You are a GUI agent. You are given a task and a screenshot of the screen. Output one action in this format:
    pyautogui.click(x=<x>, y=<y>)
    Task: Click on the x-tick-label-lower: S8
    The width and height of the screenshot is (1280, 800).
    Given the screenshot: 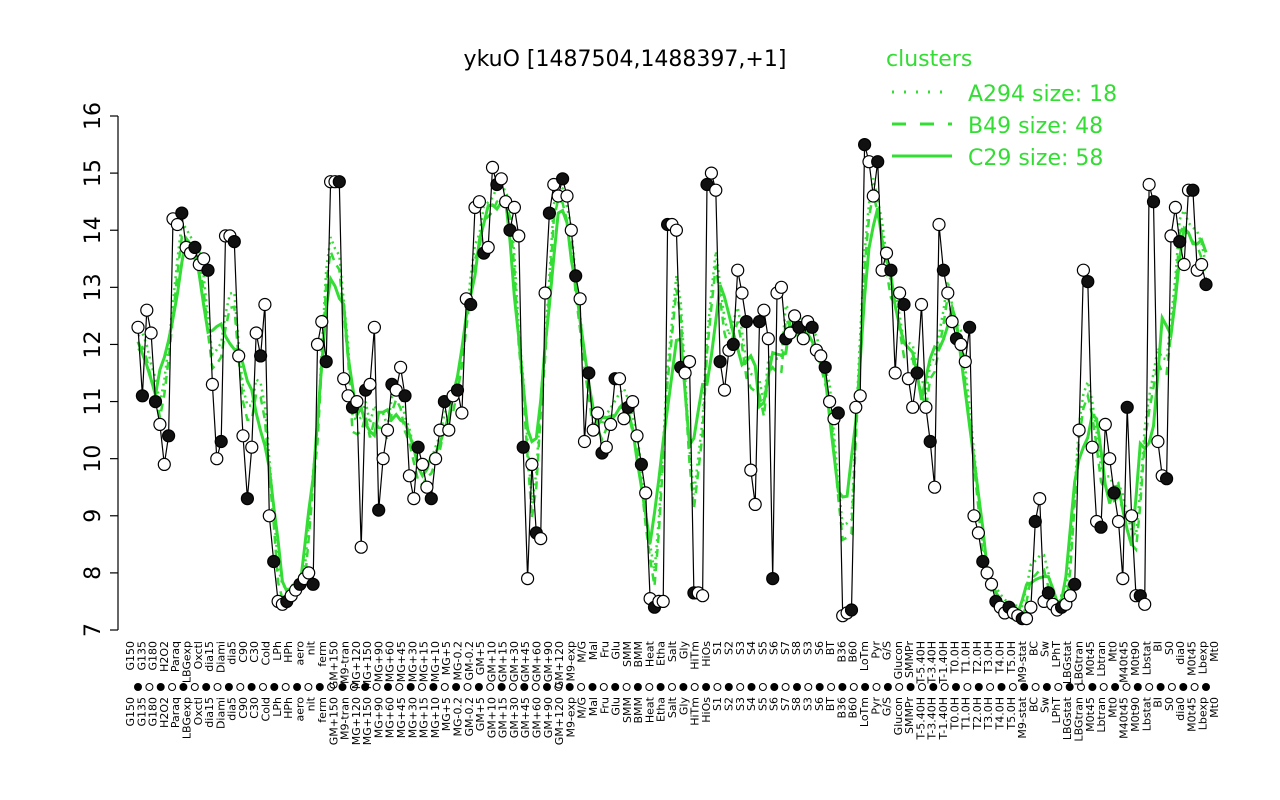 What is the action you would take?
    pyautogui.click(x=796, y=704)
    